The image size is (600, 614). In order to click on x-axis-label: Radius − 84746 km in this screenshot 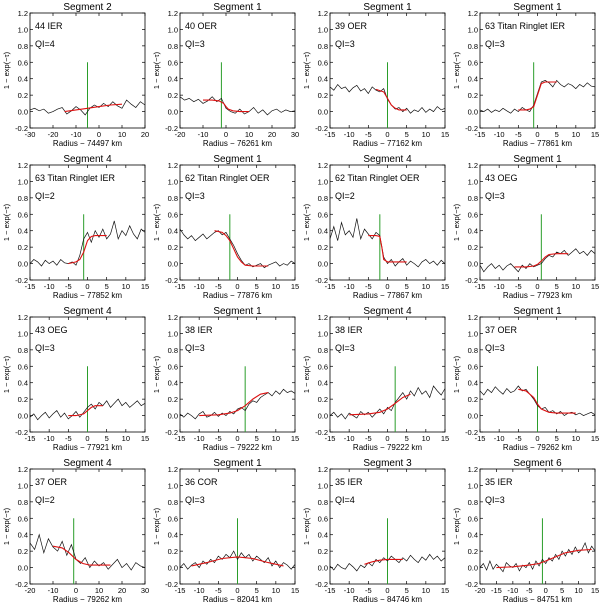, I will do `click(387, 599)`.